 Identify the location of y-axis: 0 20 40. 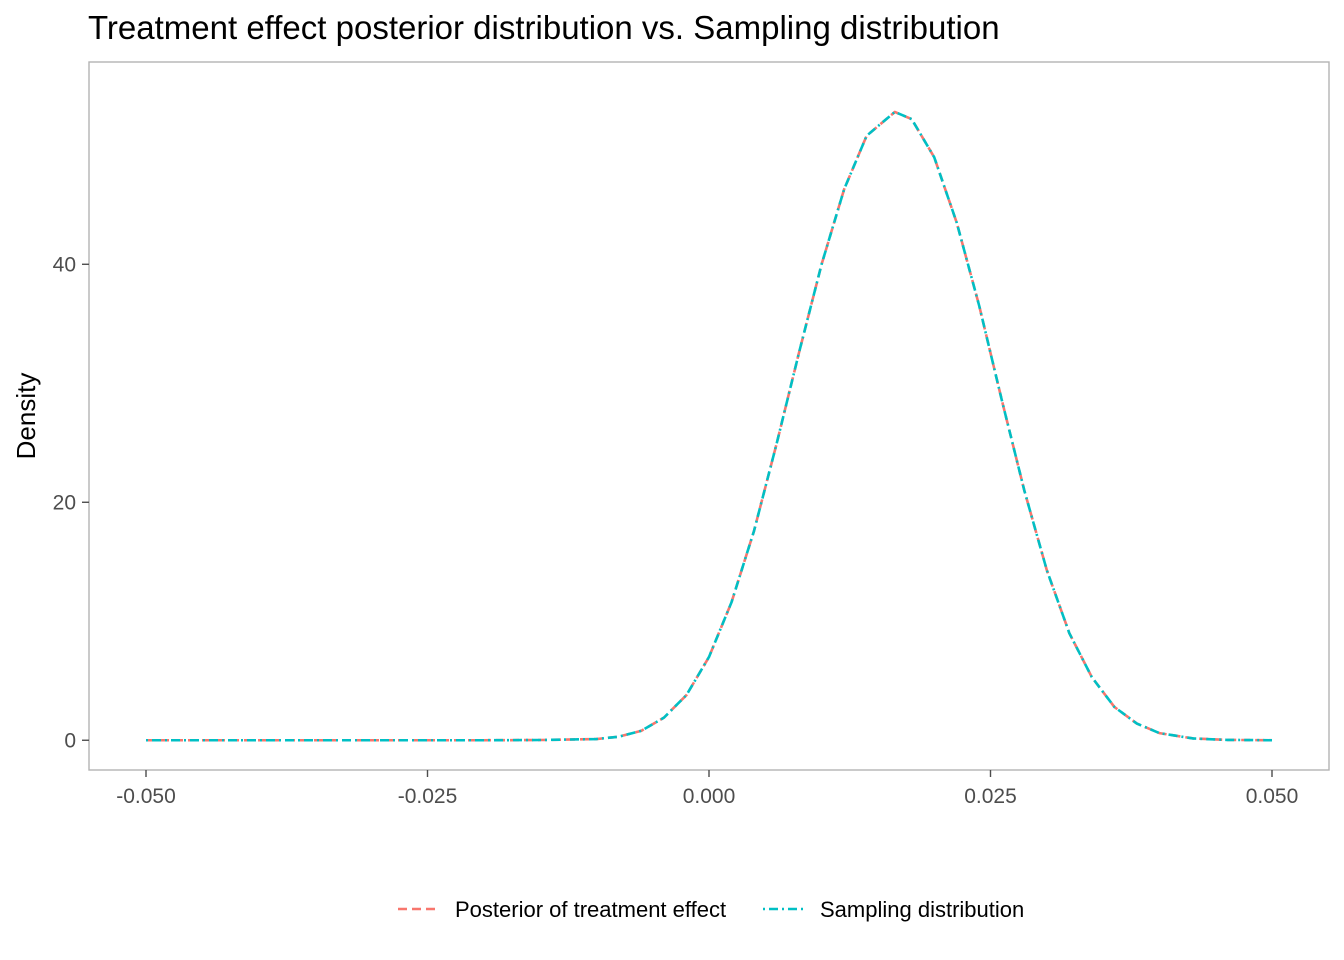
(71, 502).